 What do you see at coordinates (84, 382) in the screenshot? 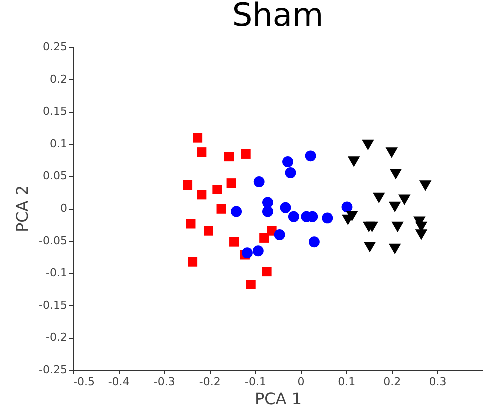
I see `x-tick-label: -0.5` at bounding box center [84, 382].